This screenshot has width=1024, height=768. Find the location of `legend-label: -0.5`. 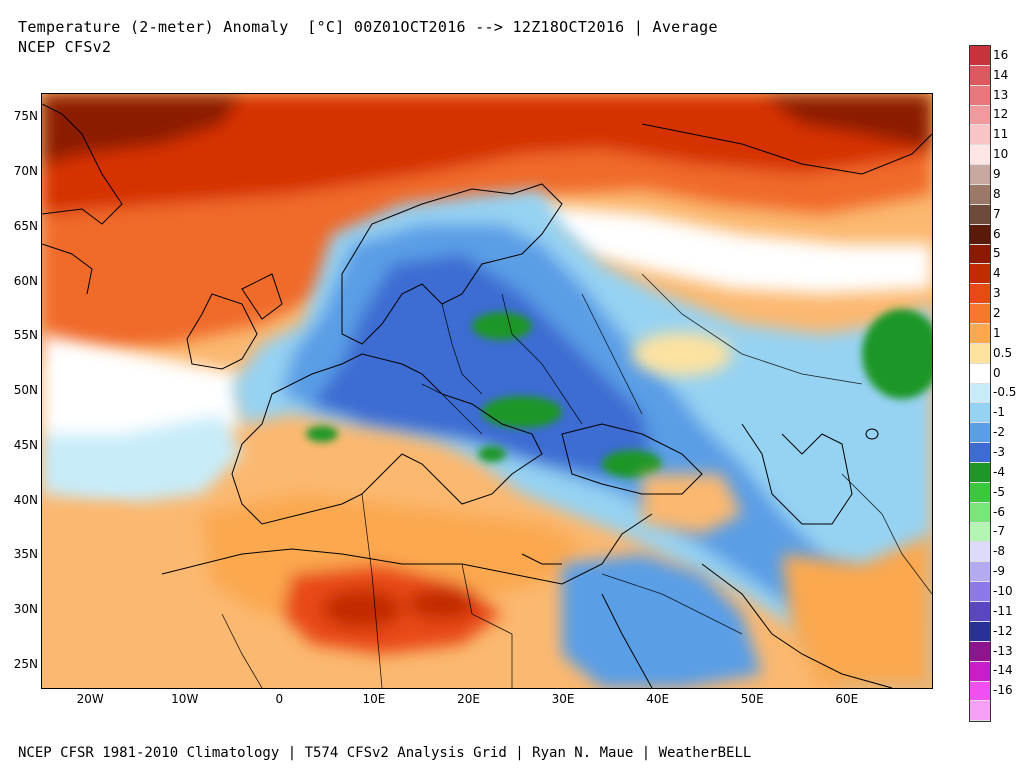

legend-label: -0.5 is located at coordinates (1005, 392).